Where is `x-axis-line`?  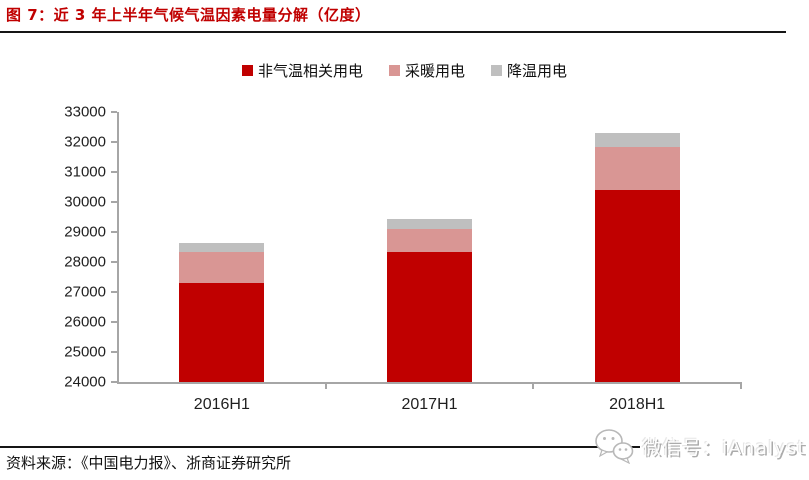
x-axis-line is located at coordinates (429, 383).